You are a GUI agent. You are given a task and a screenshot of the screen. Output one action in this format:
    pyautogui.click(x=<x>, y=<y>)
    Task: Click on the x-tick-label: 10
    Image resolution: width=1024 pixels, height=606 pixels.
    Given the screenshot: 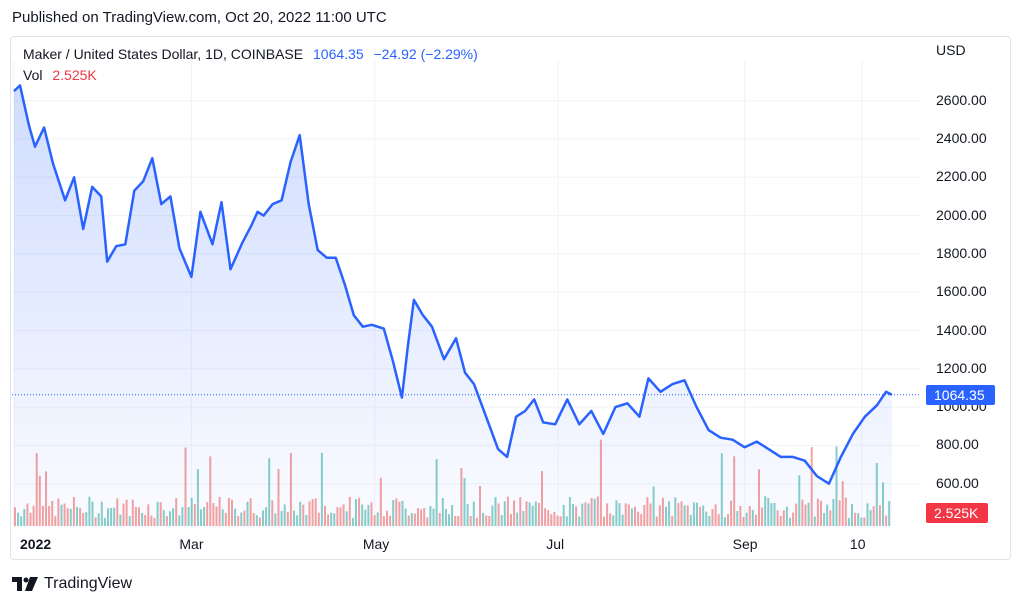 What is the action you would take?
    pyautogui.click(x=857, y=544)
    